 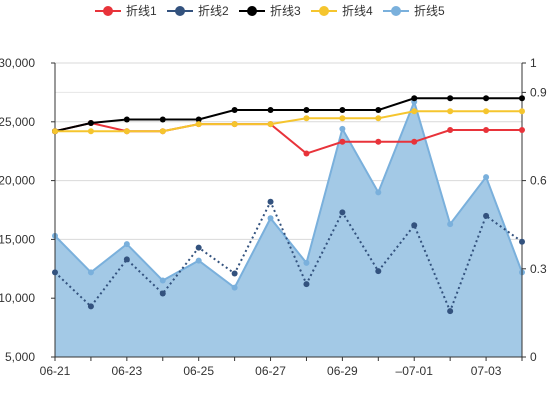 What do you see at coordinates (288, 115) in the screenshot?
I see `series-line-折线3` at bounding box center [288, 115].